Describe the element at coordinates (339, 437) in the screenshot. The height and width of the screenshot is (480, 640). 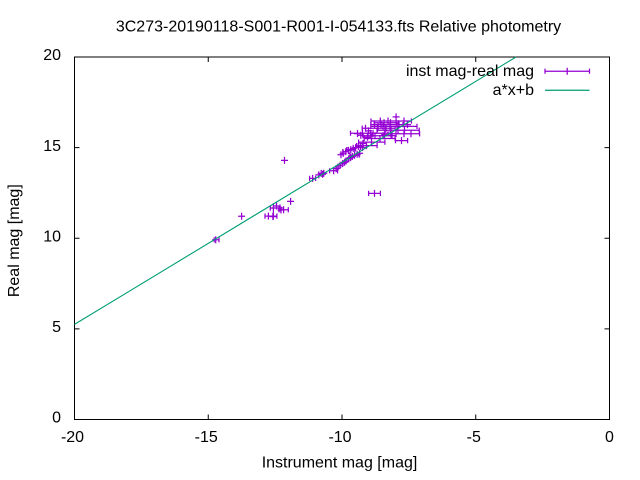
I see `svg-text: -10` at that location.